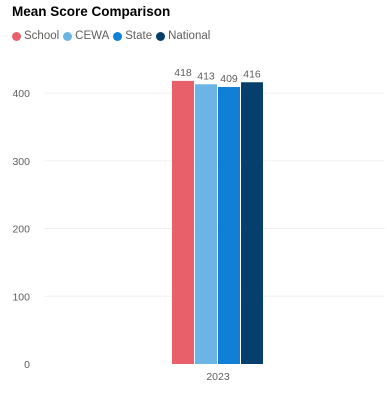 The image size is (387, 419). What do you see at coordinates (42, 36) in the screenshot?
I see `legend-label: School` at bounding box center [42, 36].